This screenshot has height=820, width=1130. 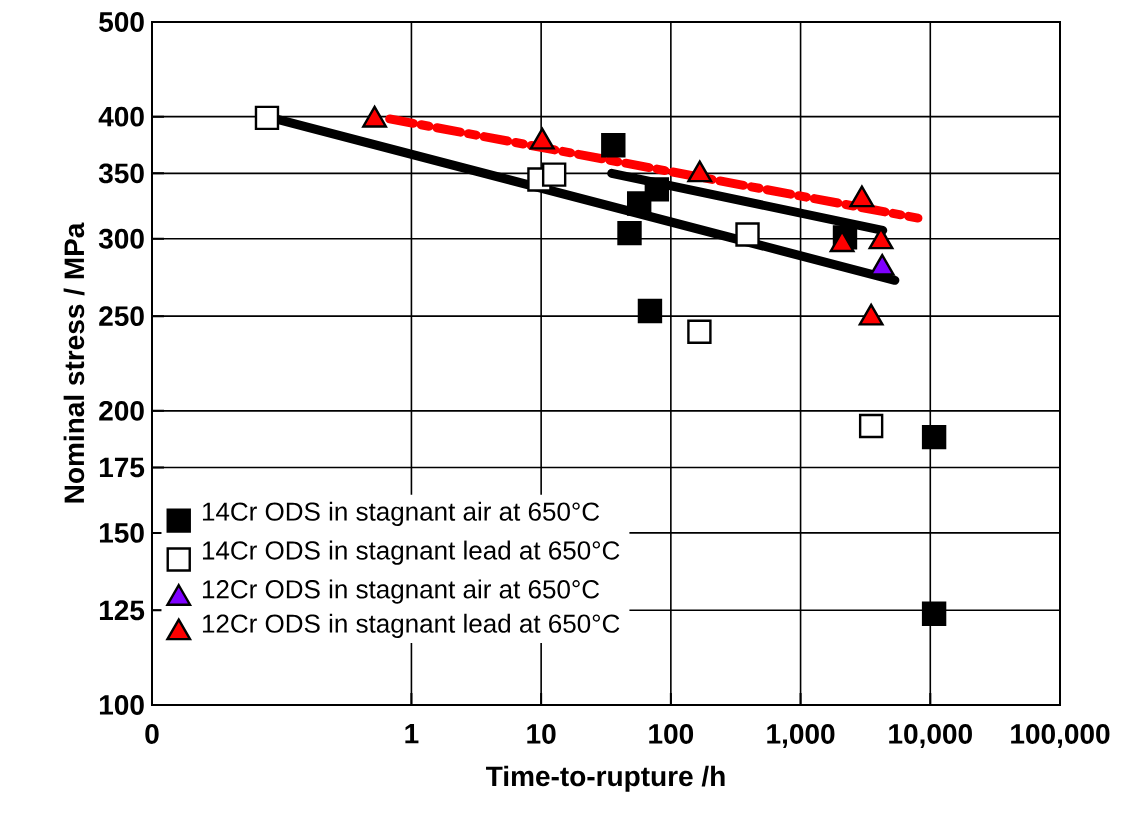 What do you see at coordinates (121, 173) in the screenshot?
I see `y-tick-label: 350` at bounding box center [121, 173].